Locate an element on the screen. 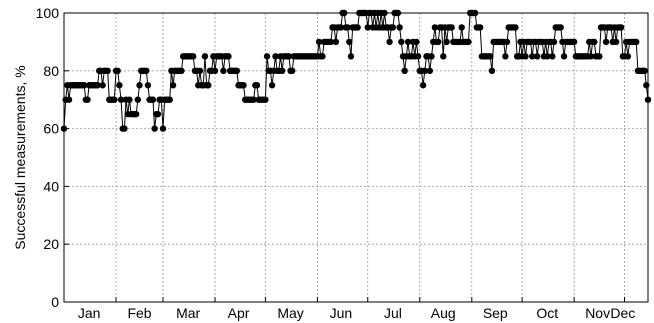 The image size is (654, 323). x-tick-label: Mar is located at coordinates (188, 313).